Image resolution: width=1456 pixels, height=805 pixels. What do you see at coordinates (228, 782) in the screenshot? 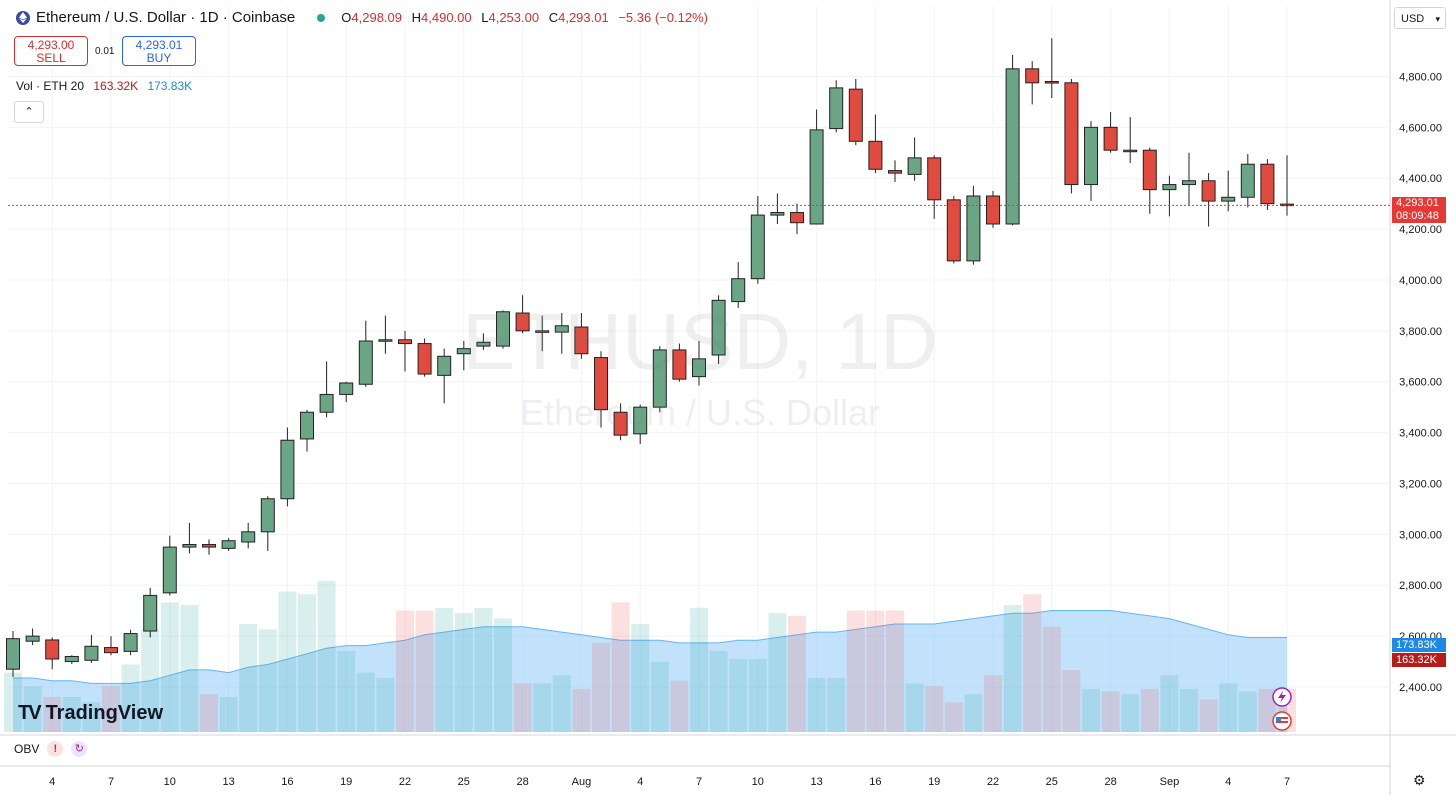
I see `x-tick-label: 13` at bounding box center [228, 782].